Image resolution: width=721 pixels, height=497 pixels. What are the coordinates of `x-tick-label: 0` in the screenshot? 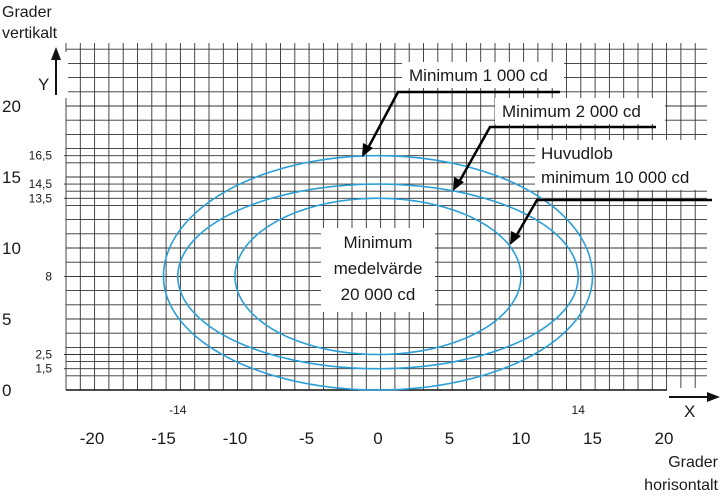 It's located at (377, 438).